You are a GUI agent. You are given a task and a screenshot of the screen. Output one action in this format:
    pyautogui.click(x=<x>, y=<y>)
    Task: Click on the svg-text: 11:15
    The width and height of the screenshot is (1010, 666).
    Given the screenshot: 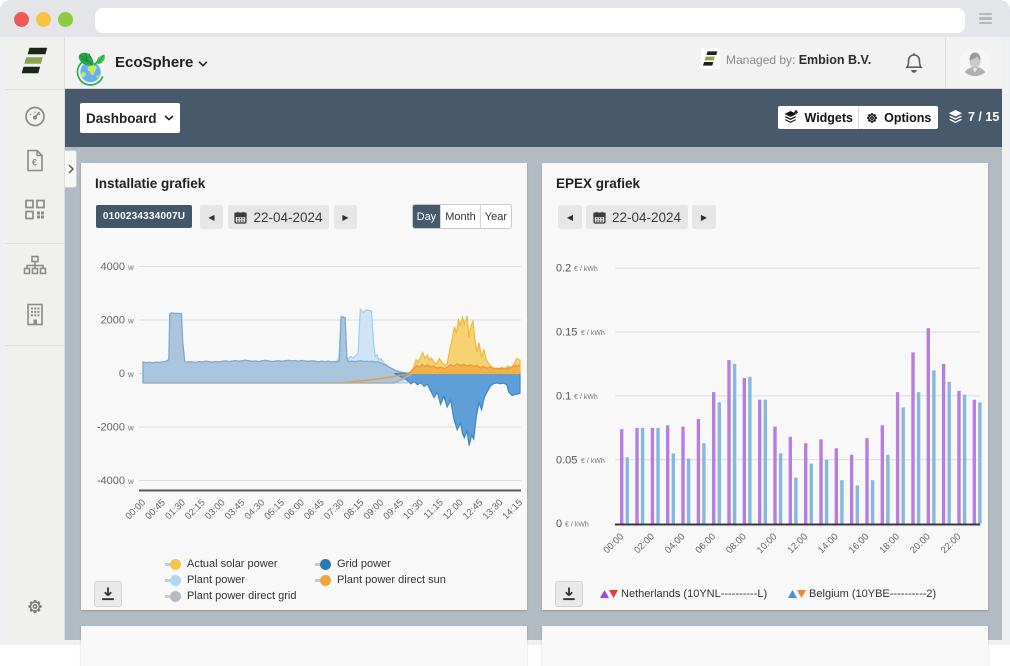 What is the action you would take?
    pyautogui.click(x=434, y=509)
    